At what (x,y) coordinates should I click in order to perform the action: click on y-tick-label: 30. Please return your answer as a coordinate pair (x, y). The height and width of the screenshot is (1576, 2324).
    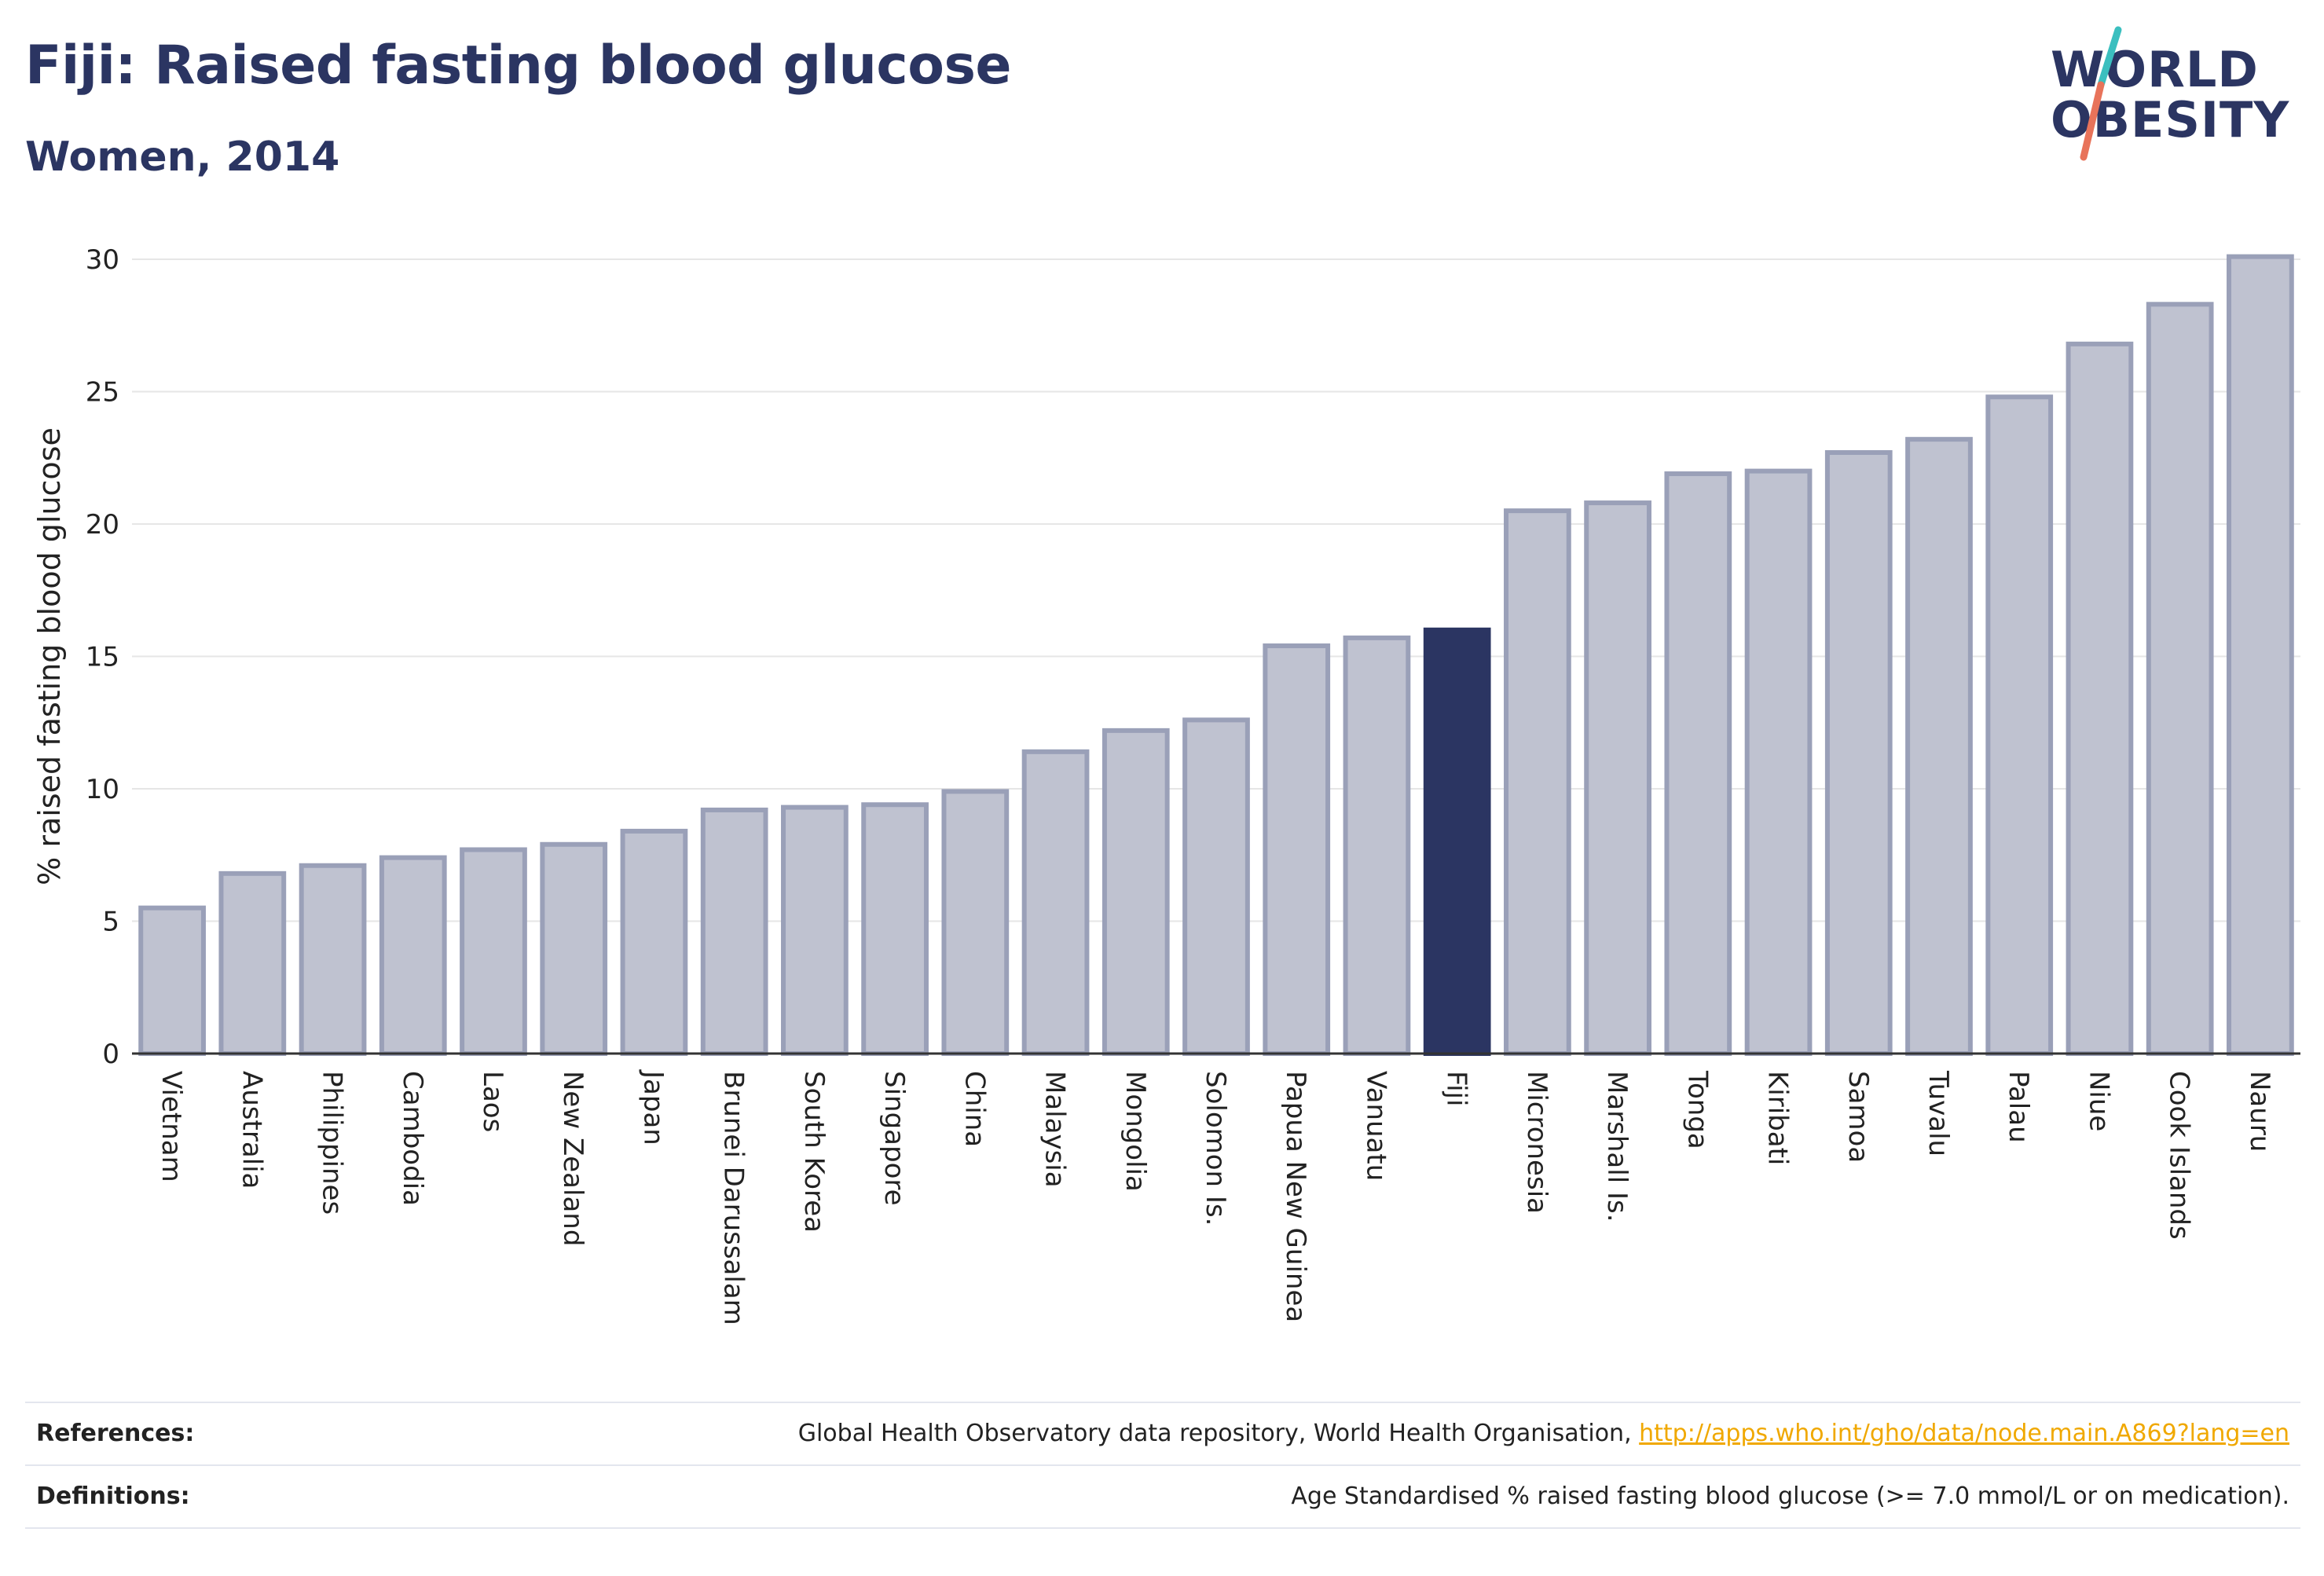
    Looking at the image, I should click on (102, 260).